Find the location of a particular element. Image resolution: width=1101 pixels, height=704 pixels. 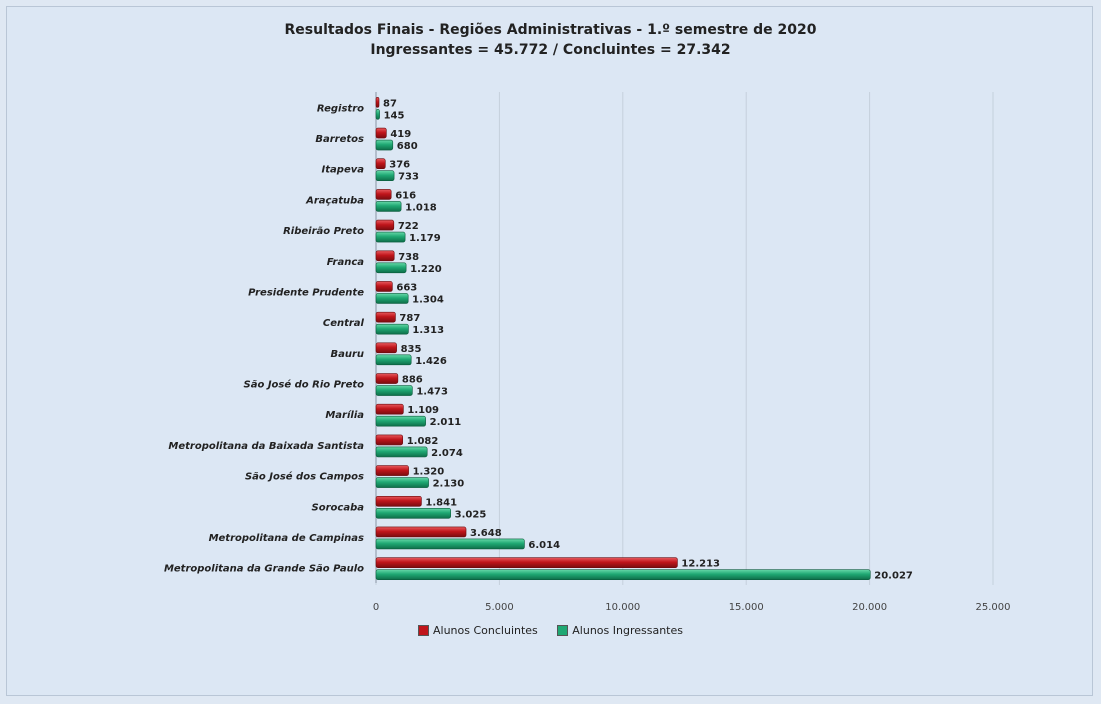

data-label: 145 is located at coordinates (394, 115).